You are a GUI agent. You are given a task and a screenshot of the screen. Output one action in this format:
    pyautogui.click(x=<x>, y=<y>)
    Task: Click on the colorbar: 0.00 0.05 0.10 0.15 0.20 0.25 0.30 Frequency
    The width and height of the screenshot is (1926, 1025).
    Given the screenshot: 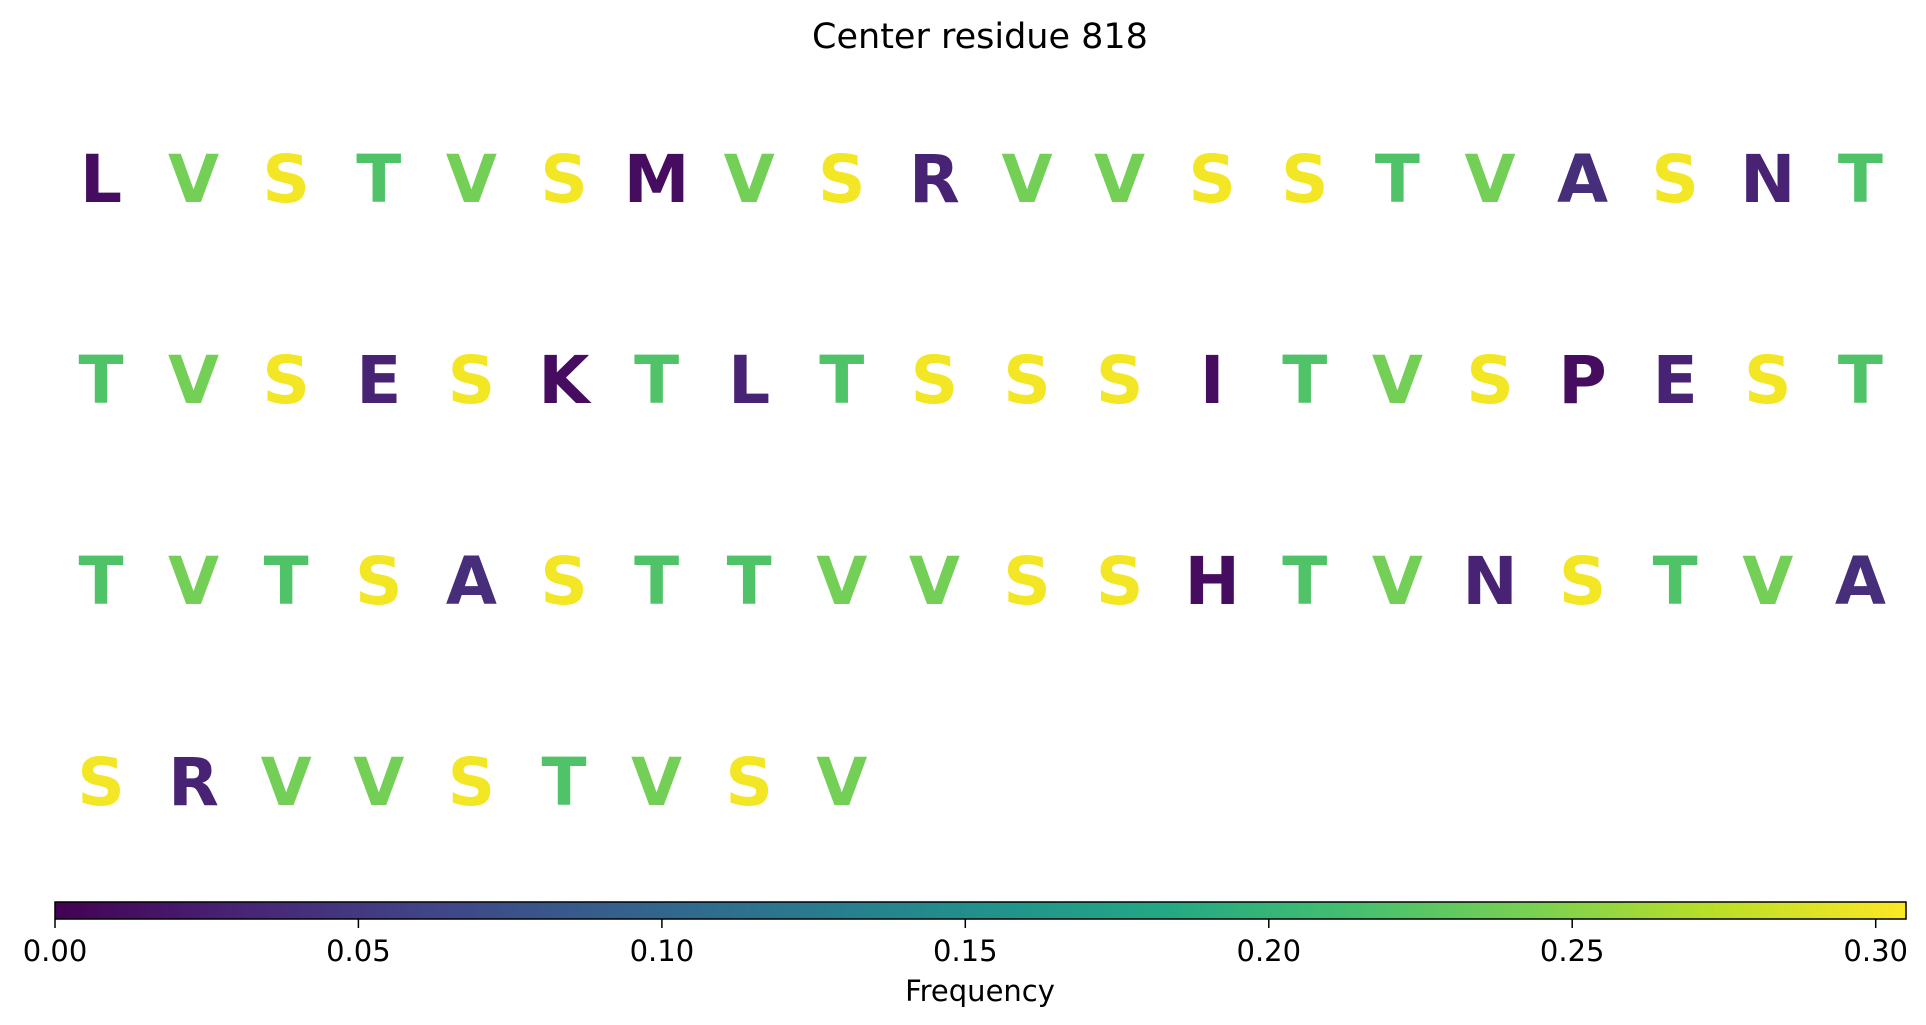 What is the action you would take?
    pyautogui.click(x=965, y=954)
    